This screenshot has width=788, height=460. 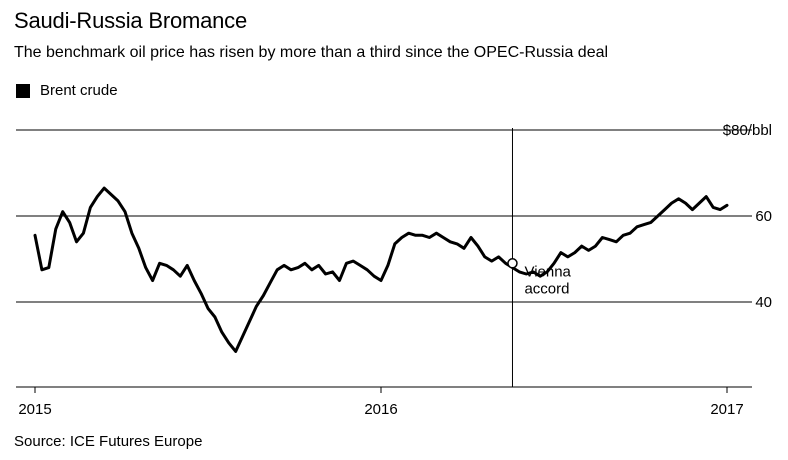 I want to click on x-tick-label: 2017, so click(x=726, y=409).